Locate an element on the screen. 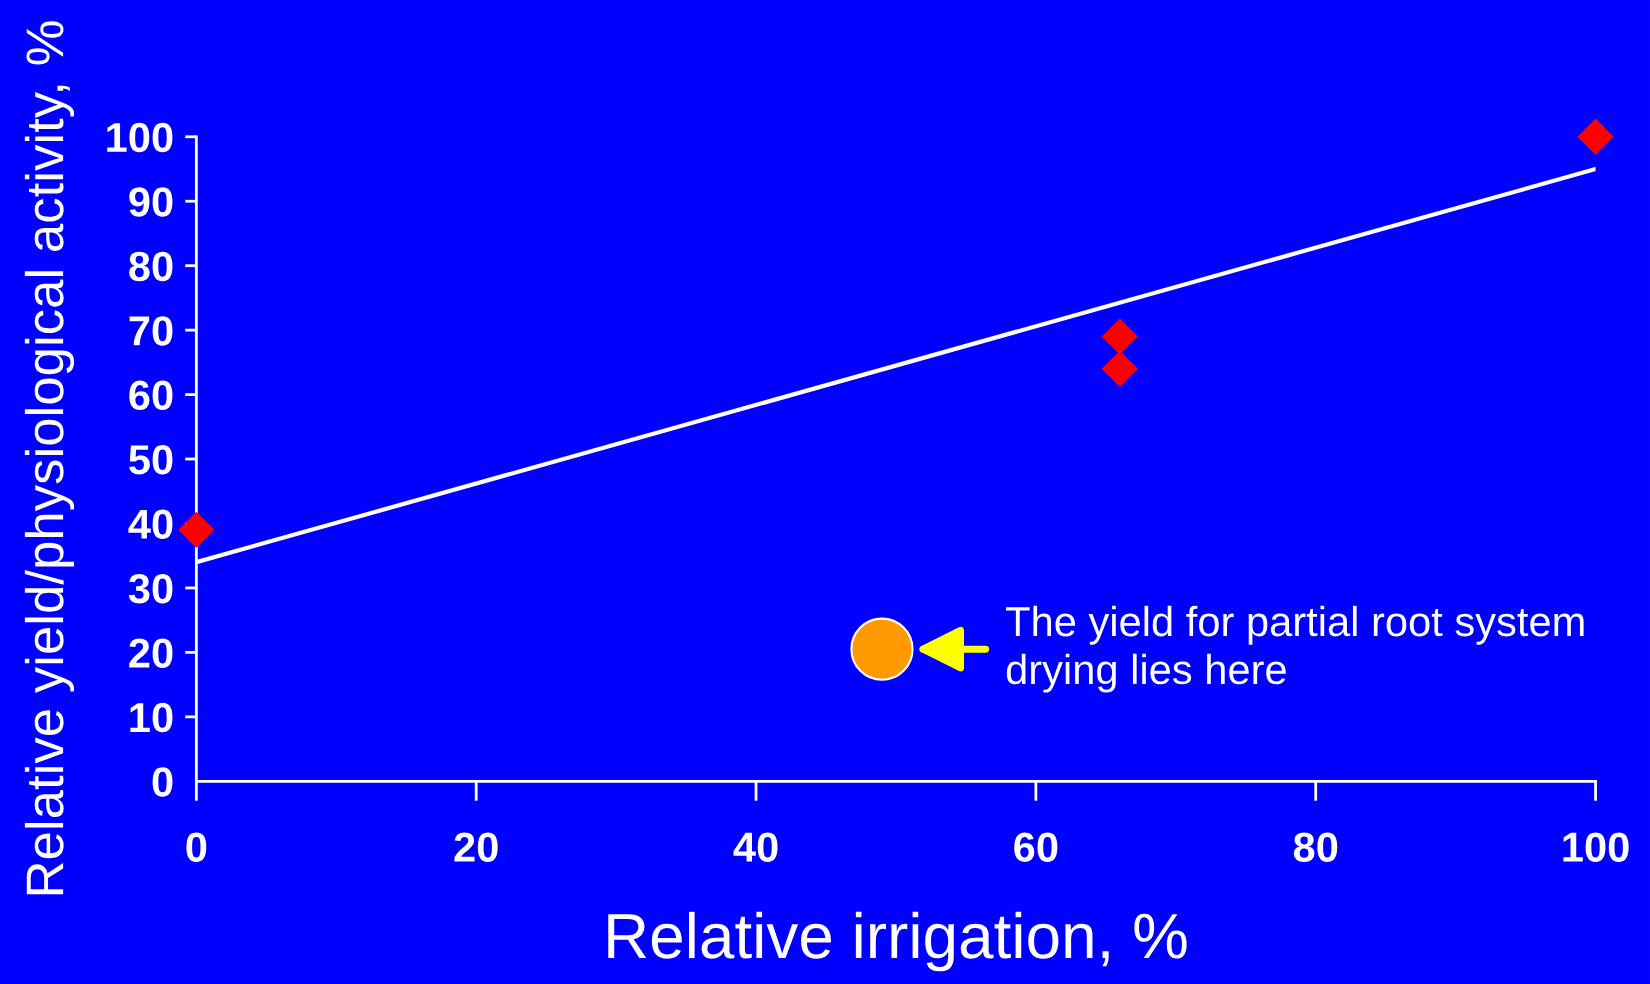  x-tick-label: 40 is located at coordinates (755, 847).